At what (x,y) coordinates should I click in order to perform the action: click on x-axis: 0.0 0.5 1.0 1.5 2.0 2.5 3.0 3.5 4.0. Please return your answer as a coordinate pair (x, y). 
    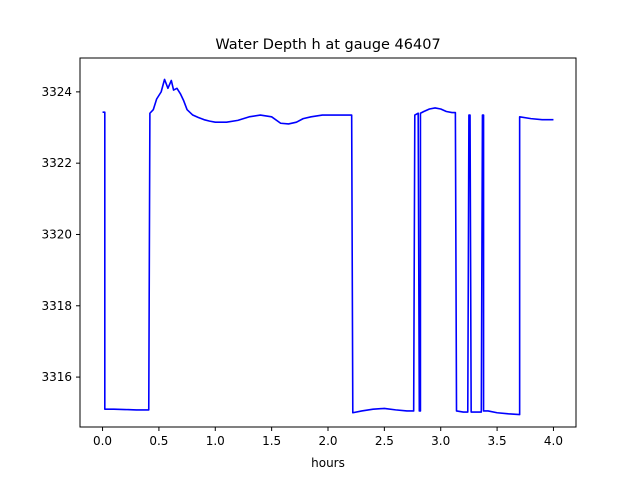
    Looking at the image, I should click on (328, 437).